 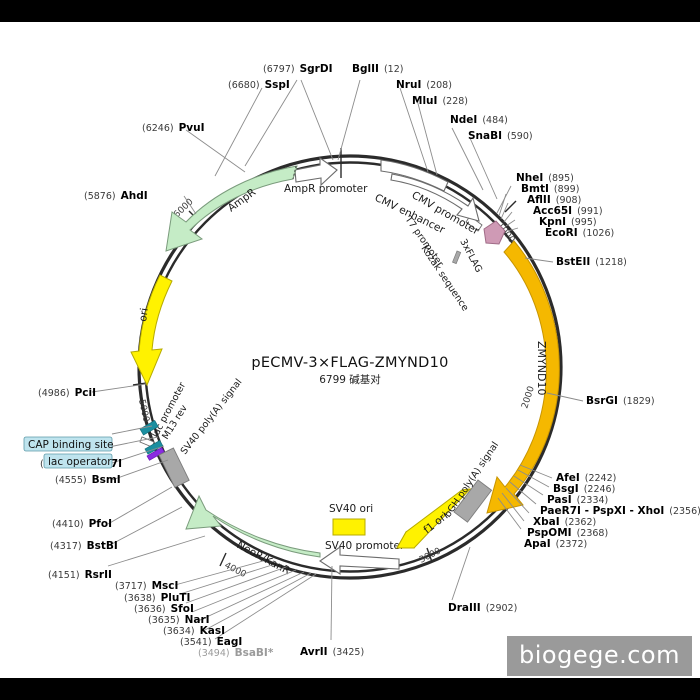 I want to click on axis-tick-5000: 5000, so click(x=141, y=403).